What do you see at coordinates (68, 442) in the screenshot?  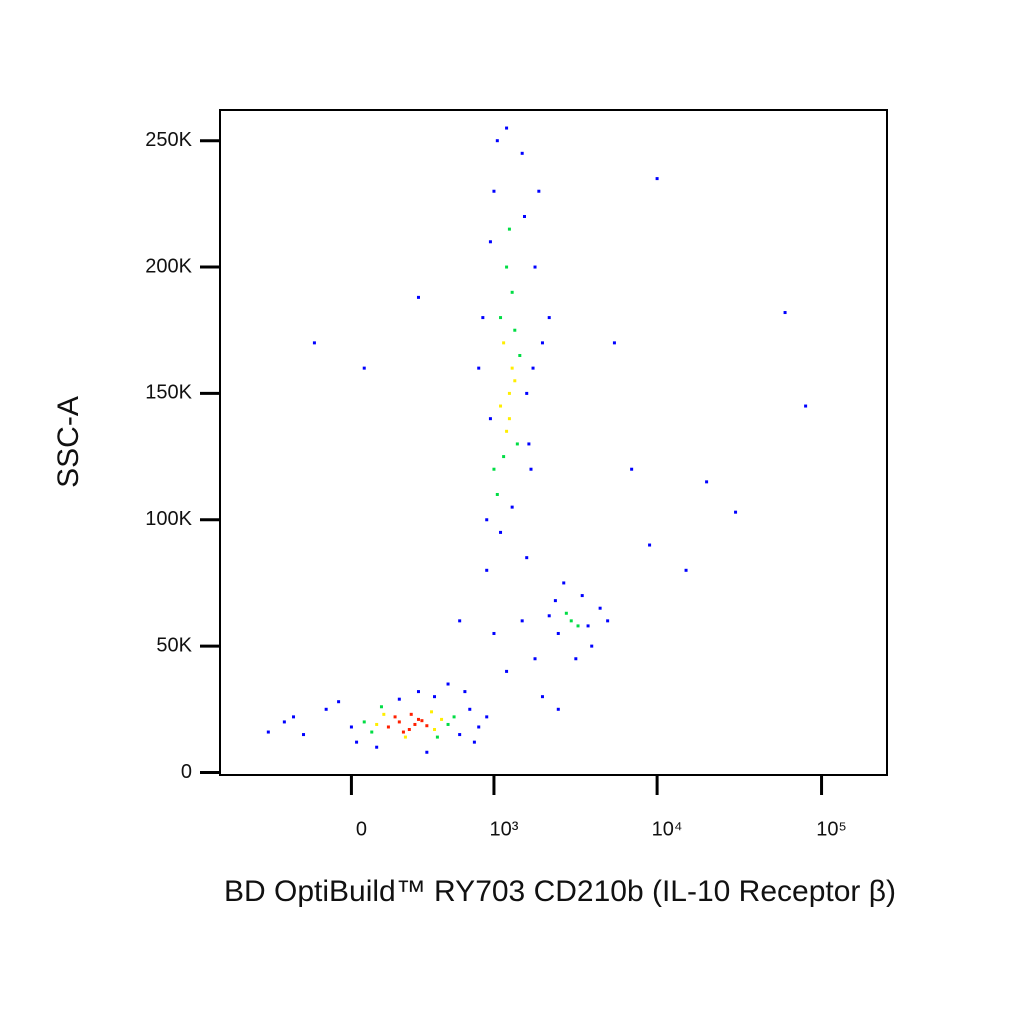 I see `y-axis-label: SSC-A` at bounding box center [68, 442].